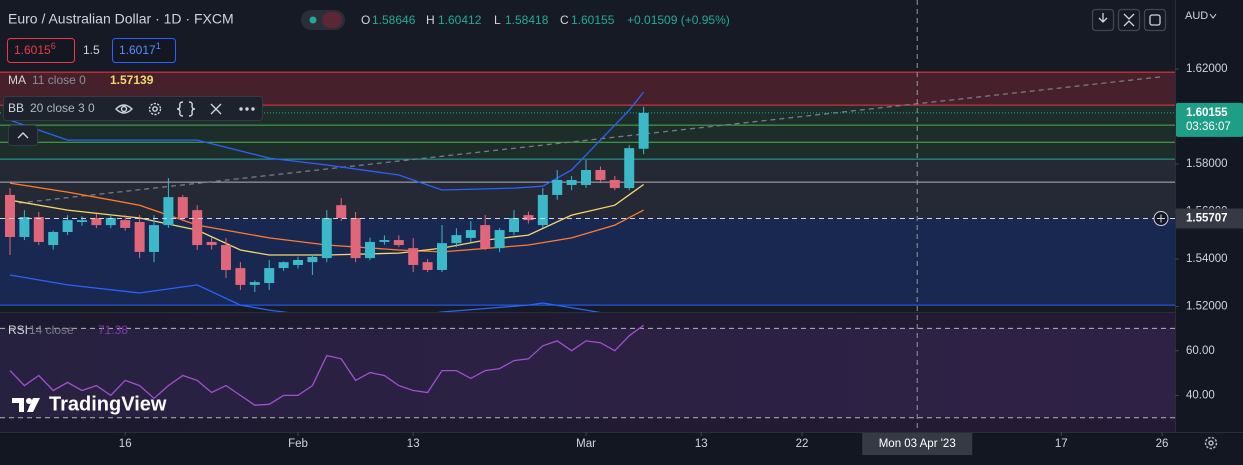 The image size is (1243, 465). I want to click on bb-toolbar, so click(185, 109).